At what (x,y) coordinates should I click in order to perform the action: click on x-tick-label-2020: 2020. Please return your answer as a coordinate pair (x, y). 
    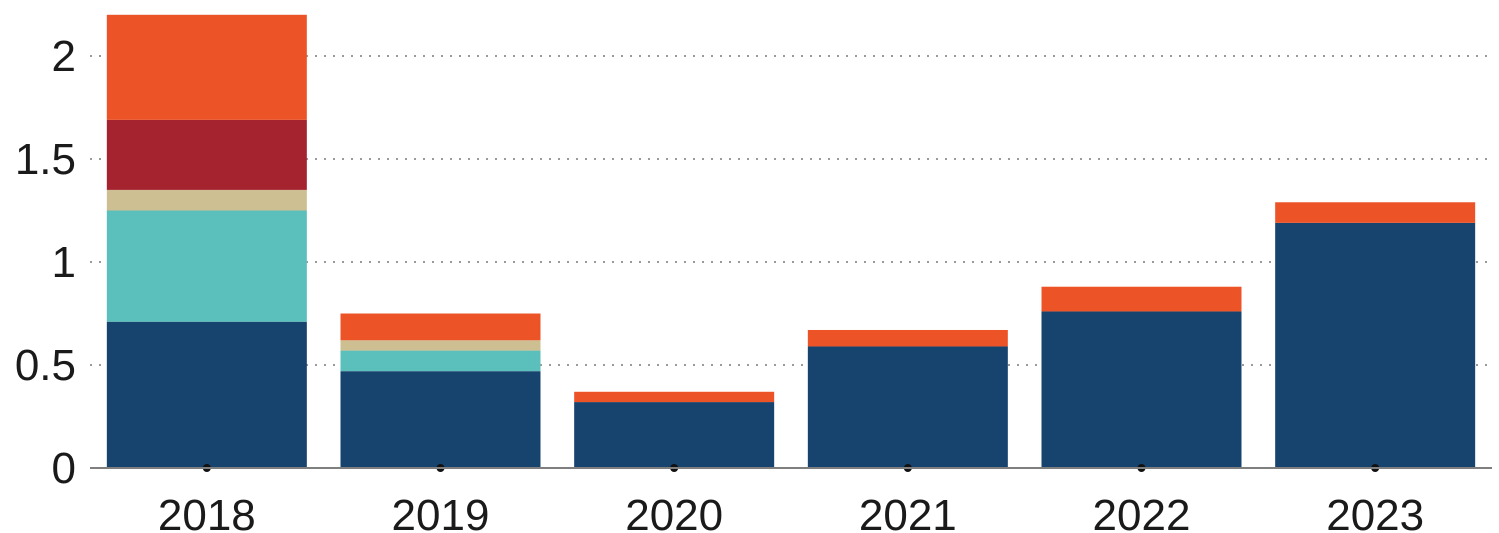
    Looking at the image, I should click on (674, 512).